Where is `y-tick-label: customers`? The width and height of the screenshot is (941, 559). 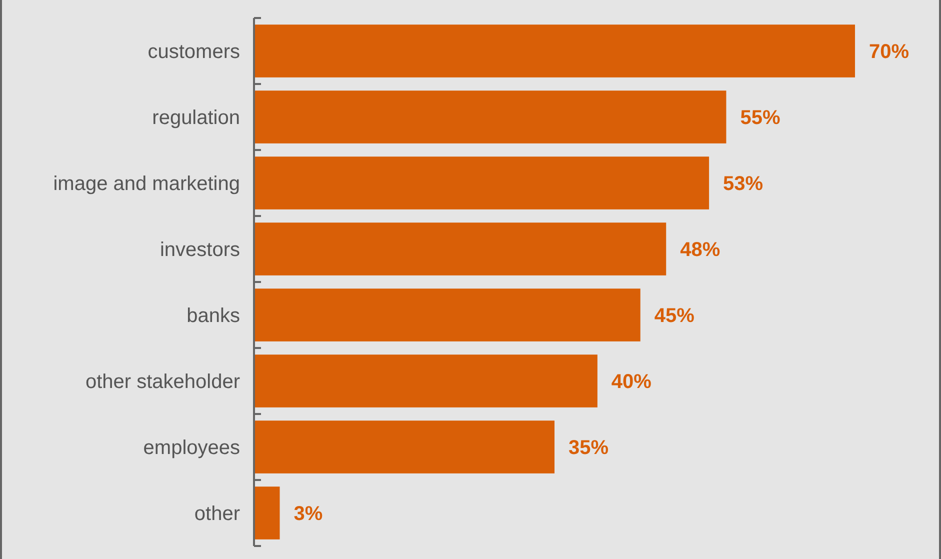 y-tick-label: customers is located at coordinates (194, 52).